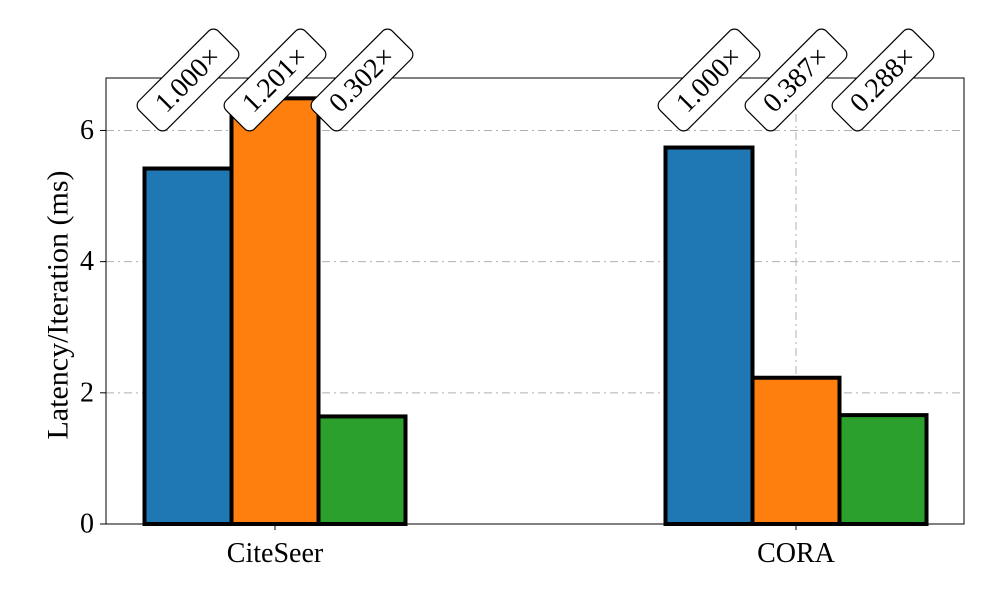 This screenshot has height=600, width=1000. I want to click on y-axis-label: Latency/Iteration (ms), so click(58, 304).